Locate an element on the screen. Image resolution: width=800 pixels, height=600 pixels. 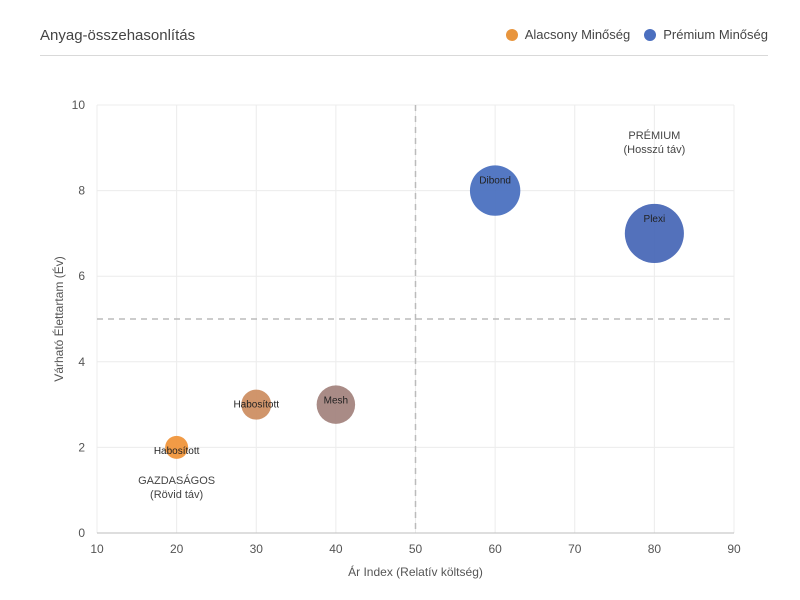
x-tick-label: 10 is located at coordinates (97, 549).